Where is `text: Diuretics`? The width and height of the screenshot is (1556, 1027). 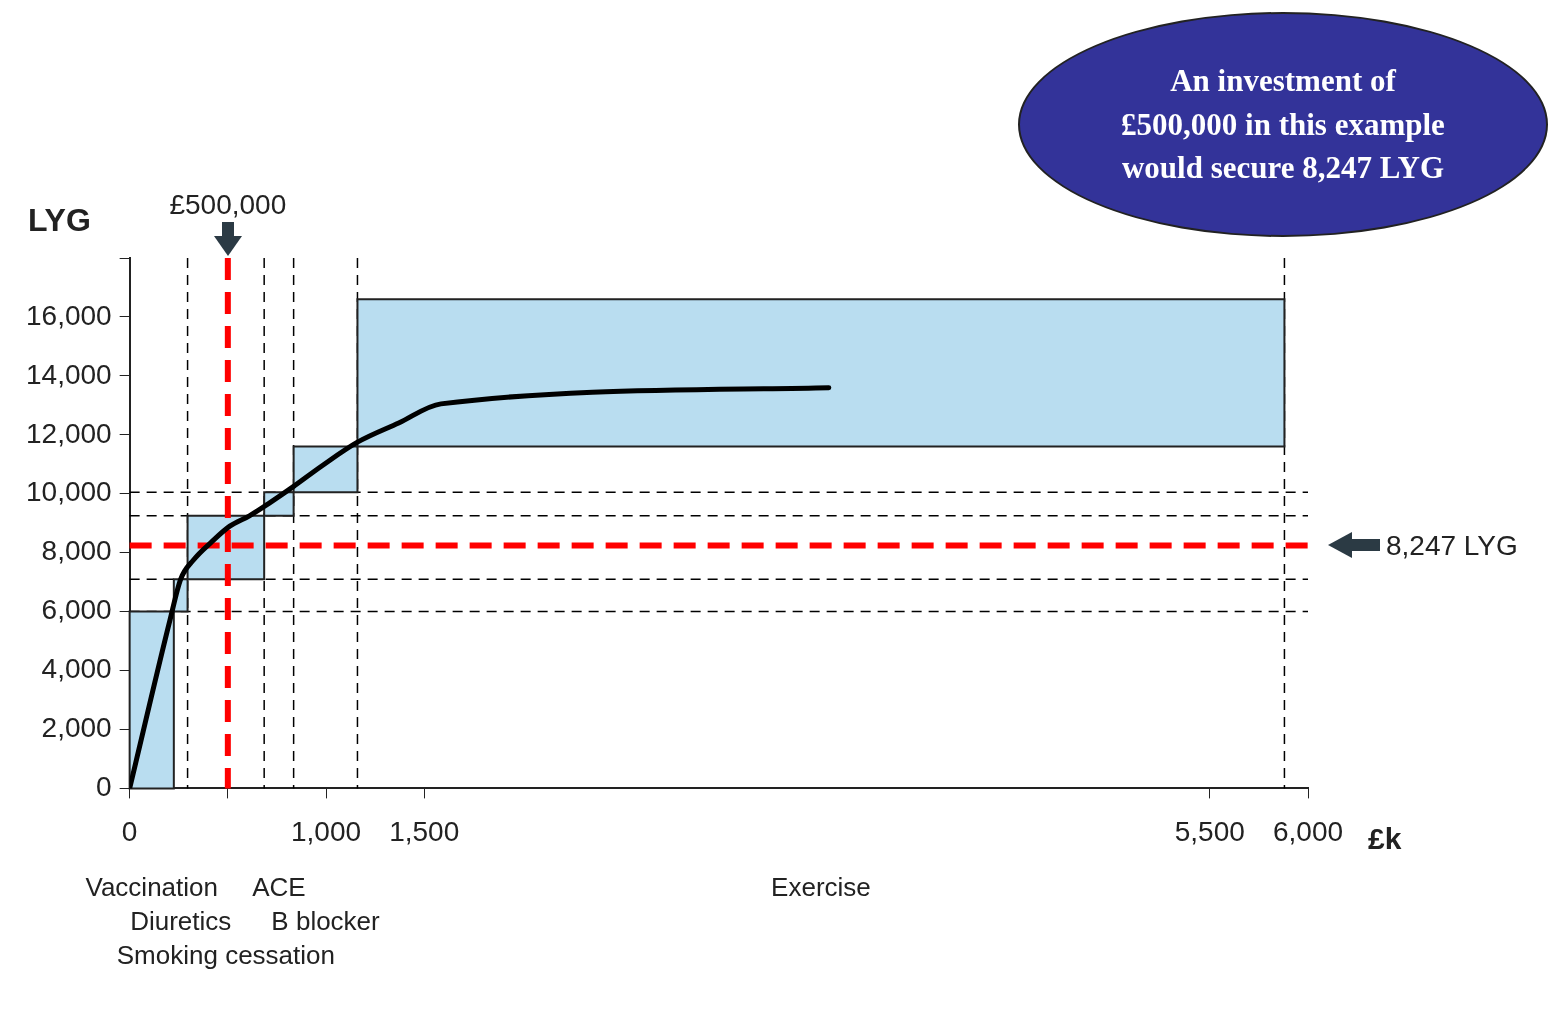 text: Diuretics is located at coordinates (181, 920).